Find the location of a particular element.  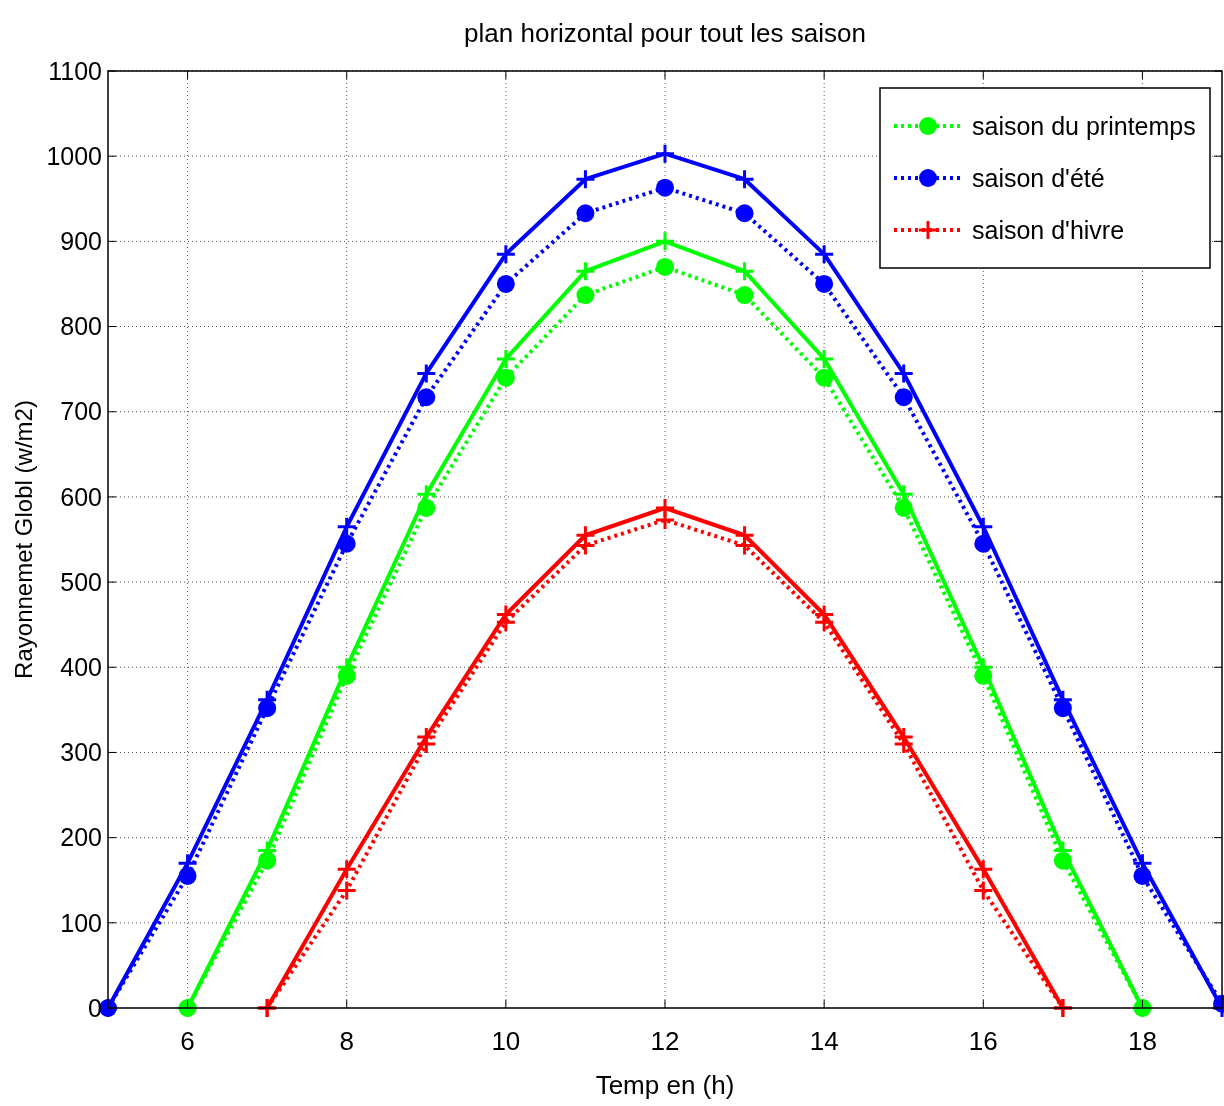

x-axis-title: Temp en (h) is located at coordinates (665, 1085).